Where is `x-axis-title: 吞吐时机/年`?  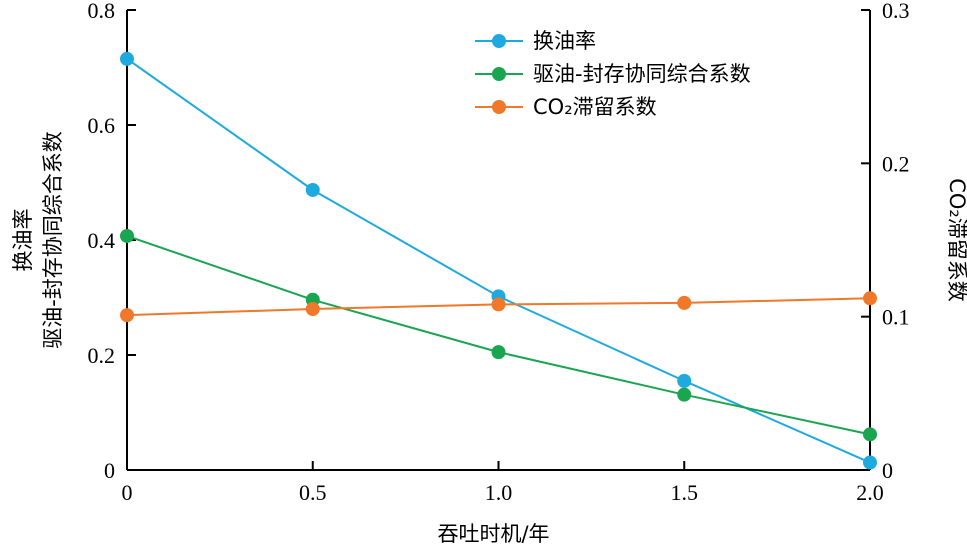
x-axis-title: 吞吐时机/年 is located at coordinates (493, 534).